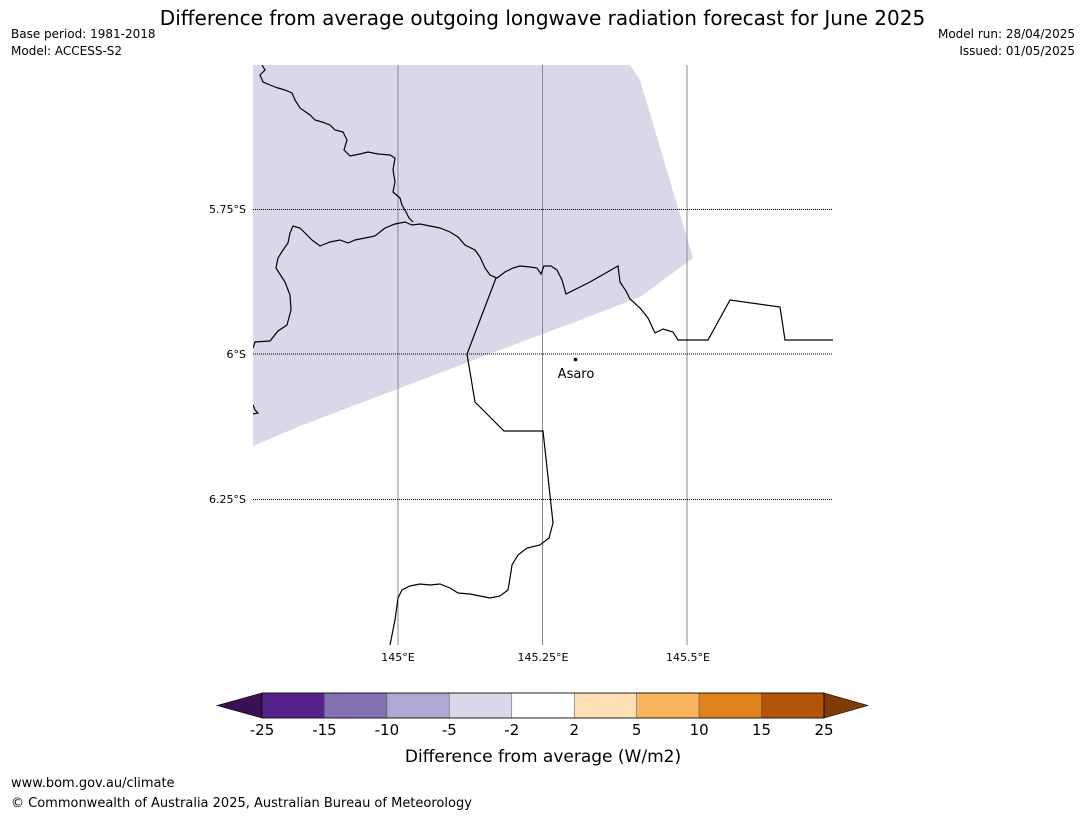 The width and height of the screenshot is (1085, 816). What do you see at coordinates (239, 705) in the screenshot?
I see `colorbar-extend-low` at bounding box center [239, 705].